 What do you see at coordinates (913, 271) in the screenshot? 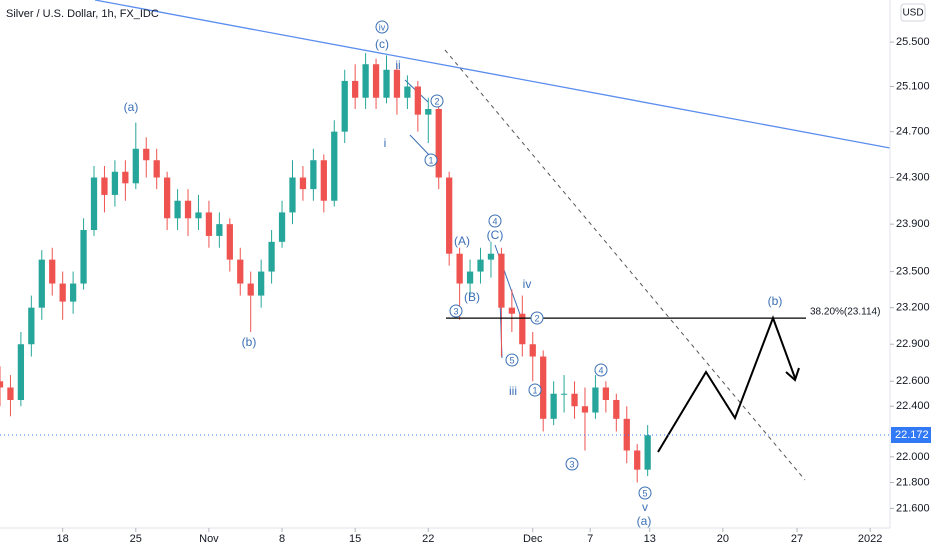
I see `y-tick-label: 23.500` at bounding box center [913, 271].